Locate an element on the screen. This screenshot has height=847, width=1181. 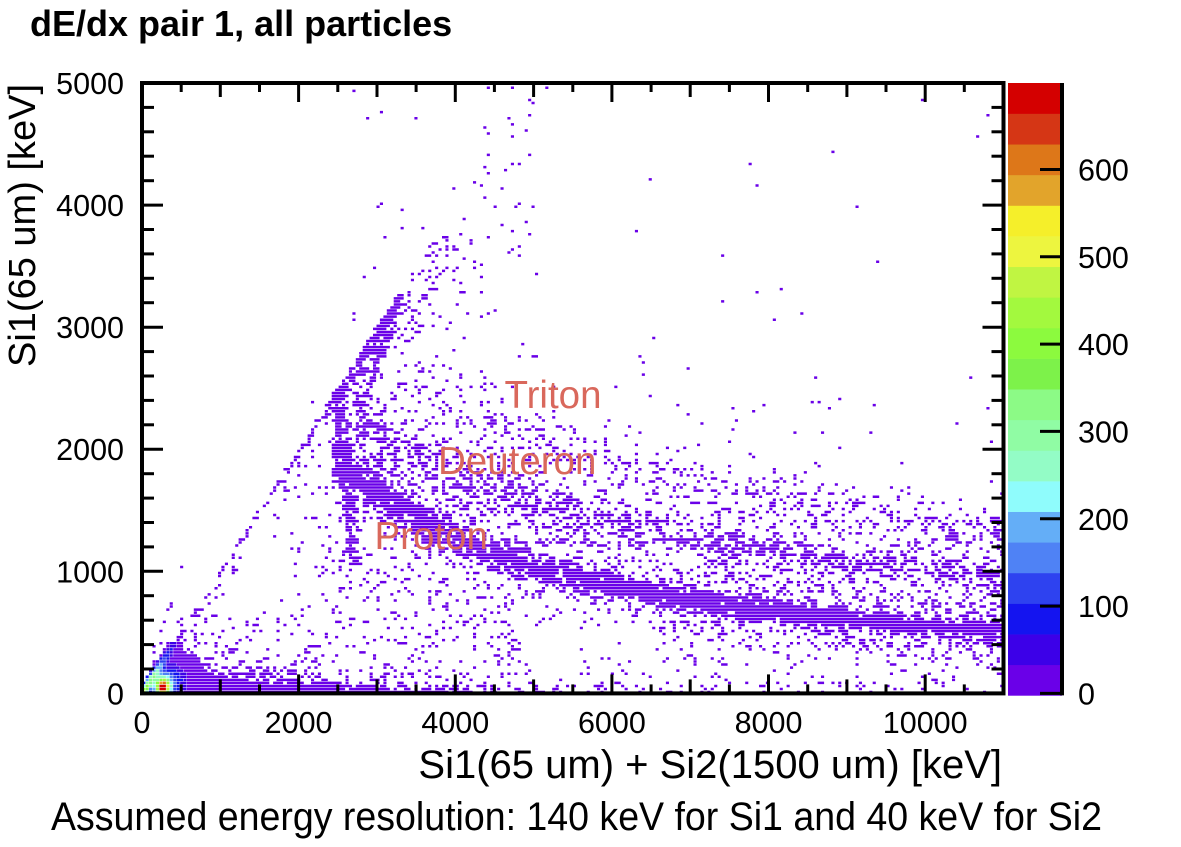
svg-text: 600 is located at coordinates (1103, 171).